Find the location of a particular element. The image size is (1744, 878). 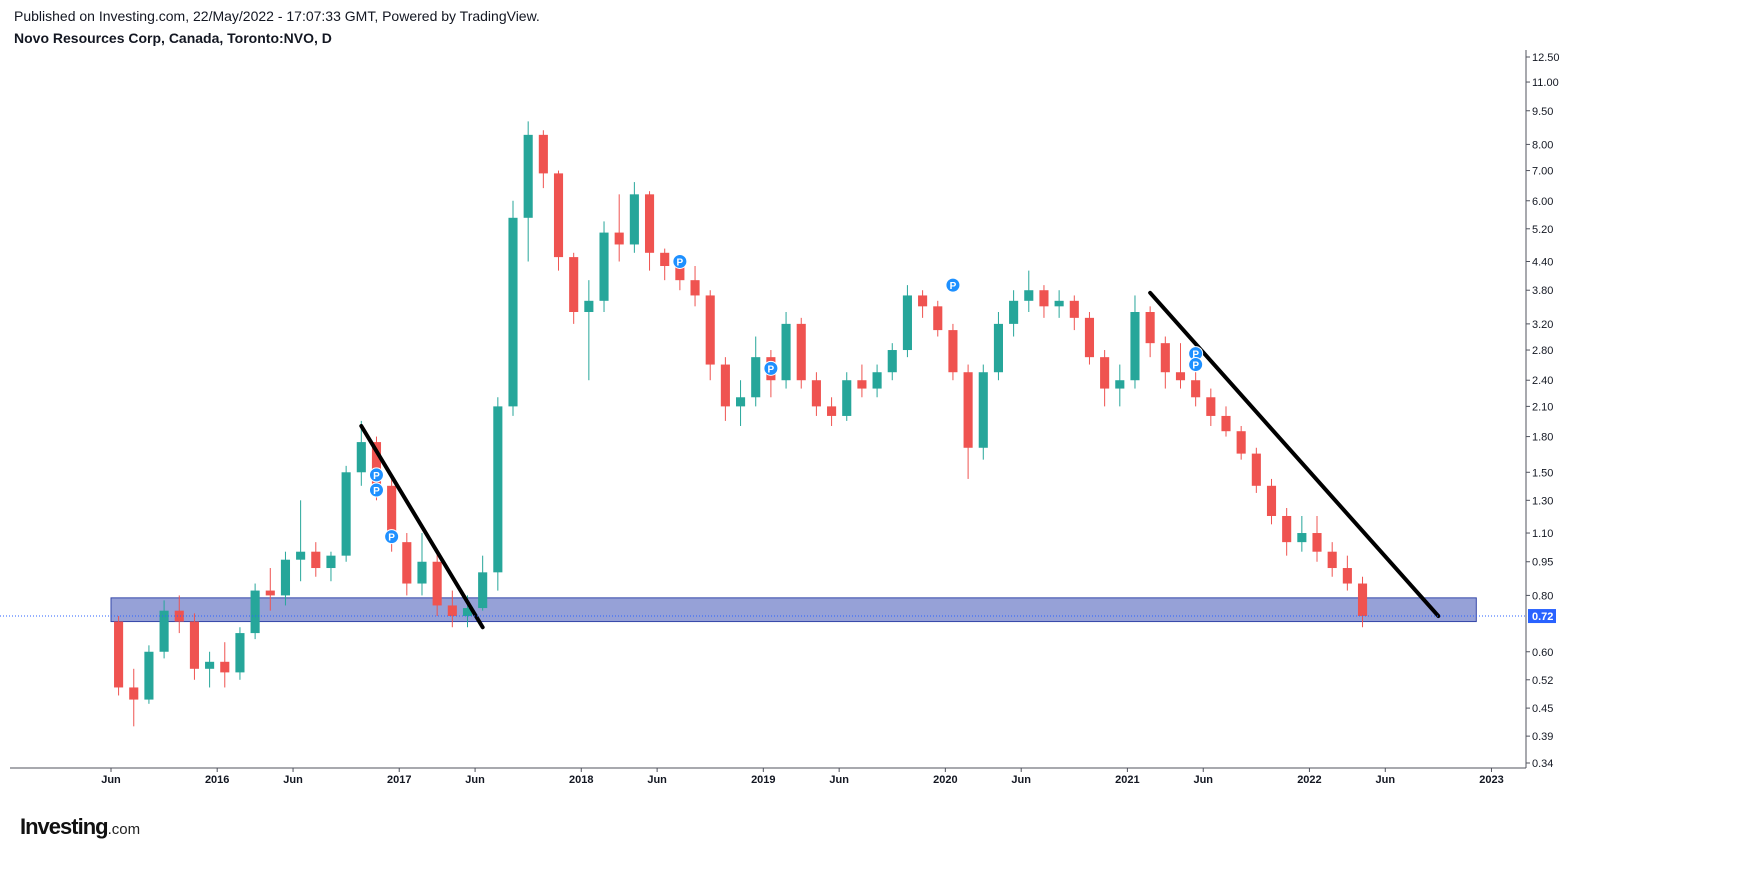

y-tick-label: 0.52 is located at coordinates (1542, 681).